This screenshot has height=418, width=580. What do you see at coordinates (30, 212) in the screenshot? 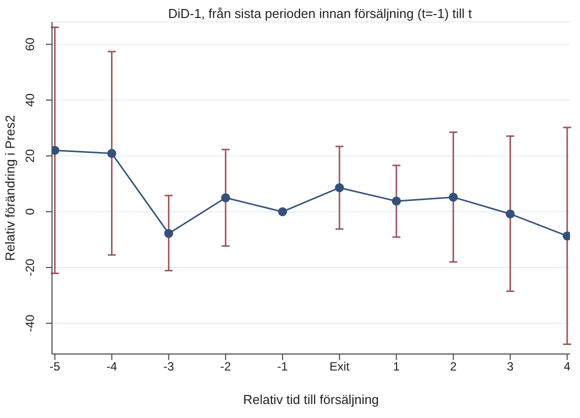
I see `y-tick-label: 0` at bounding box center [30, 212].